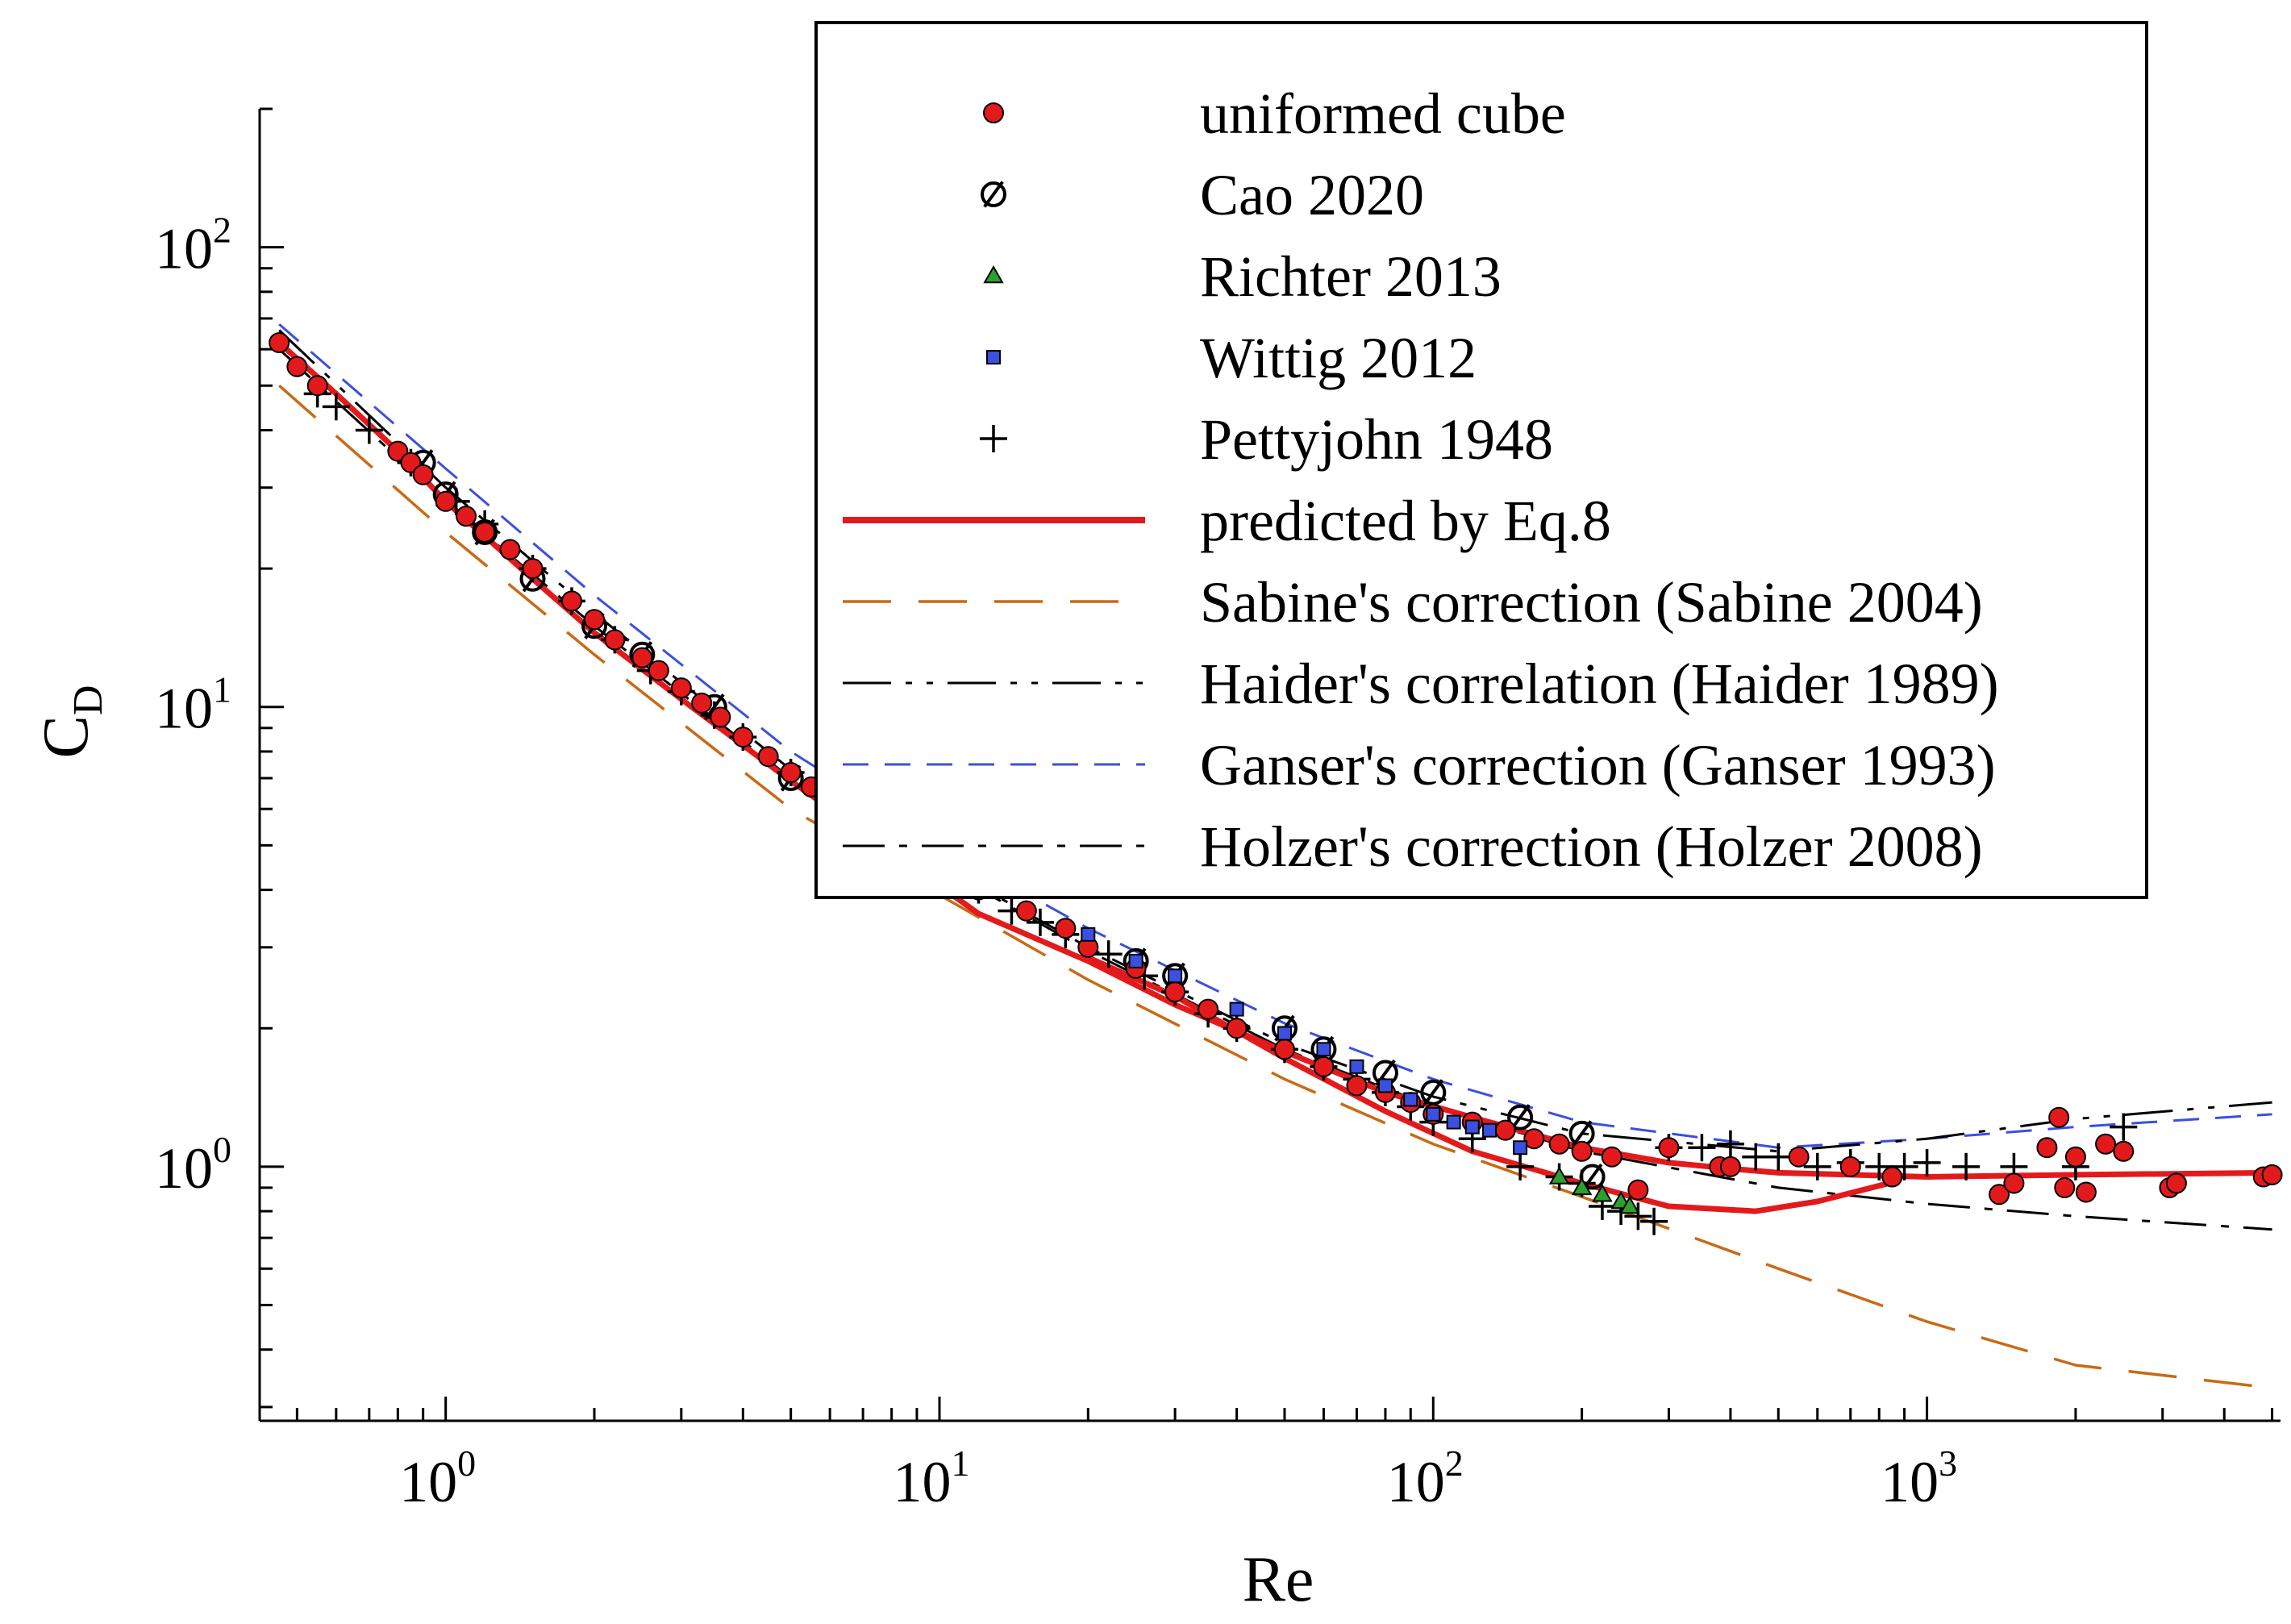 This screenshot has width=2291, height=1624. Describe the element at coordinates (466, 1463) in the screenshot. I see `x-tick-exp: 0` at that location.